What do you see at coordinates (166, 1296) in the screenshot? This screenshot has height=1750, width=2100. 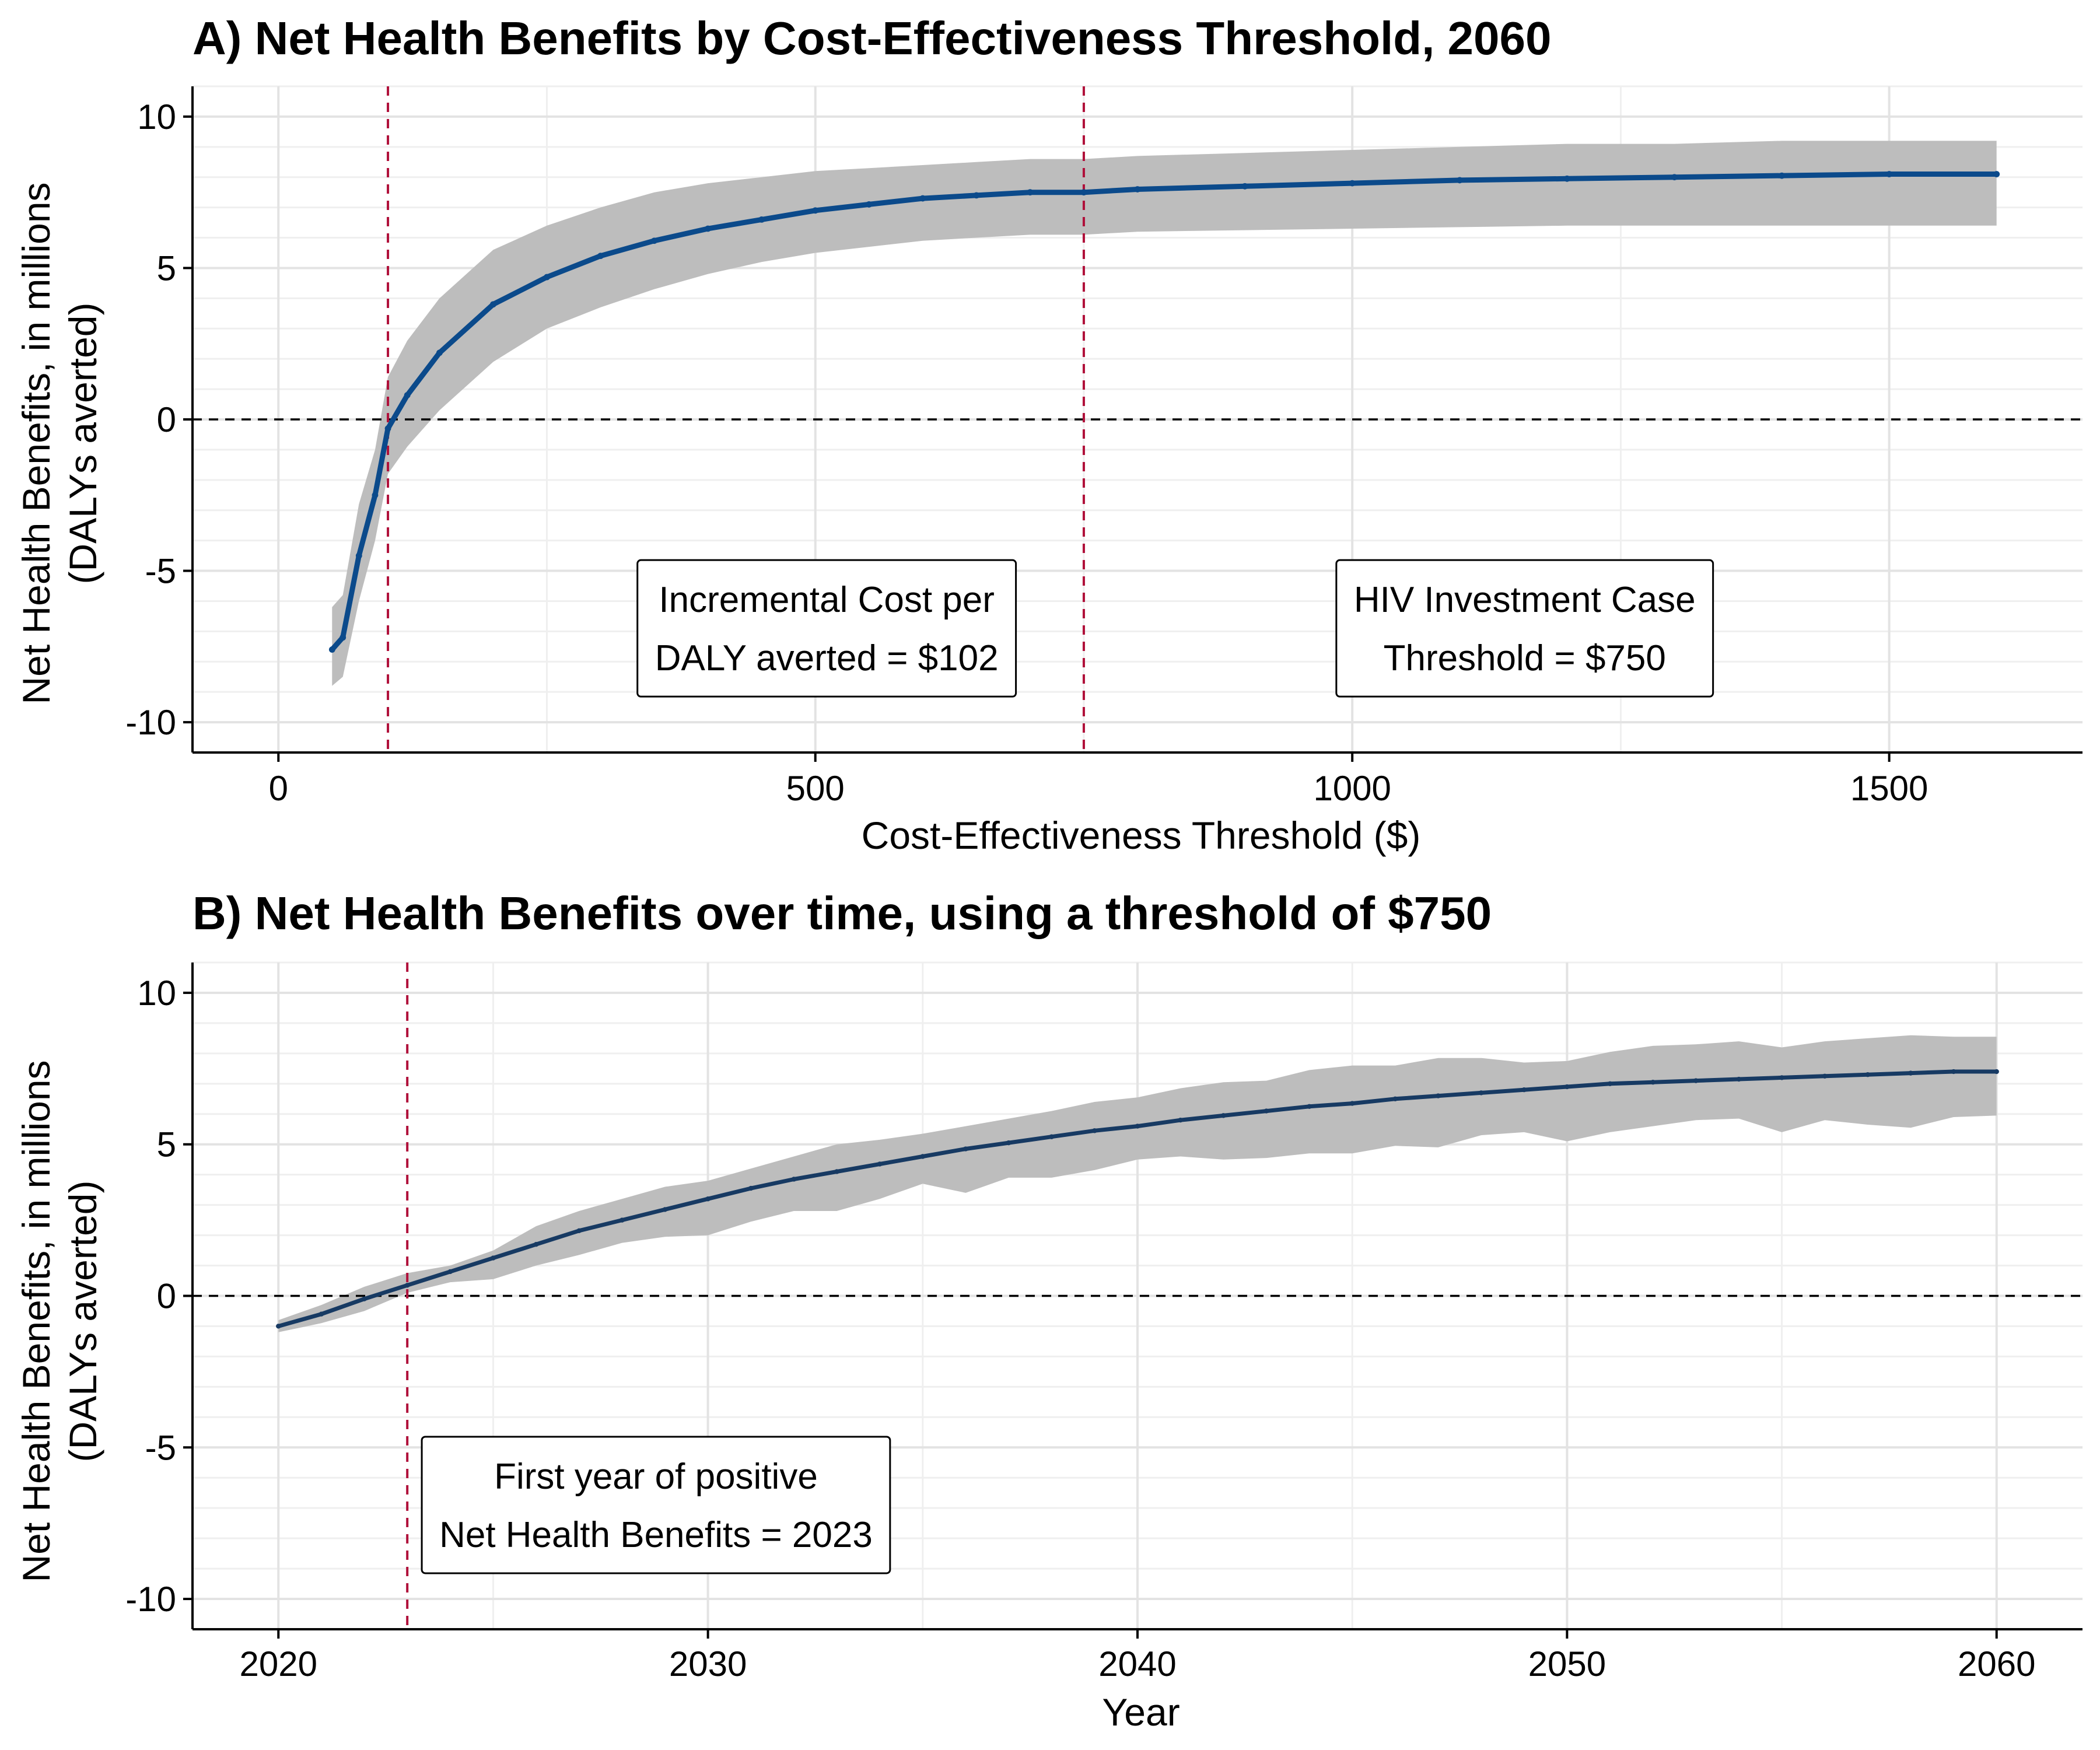 I see `y-tick-label: 0` at bounding box center [166, 1296].